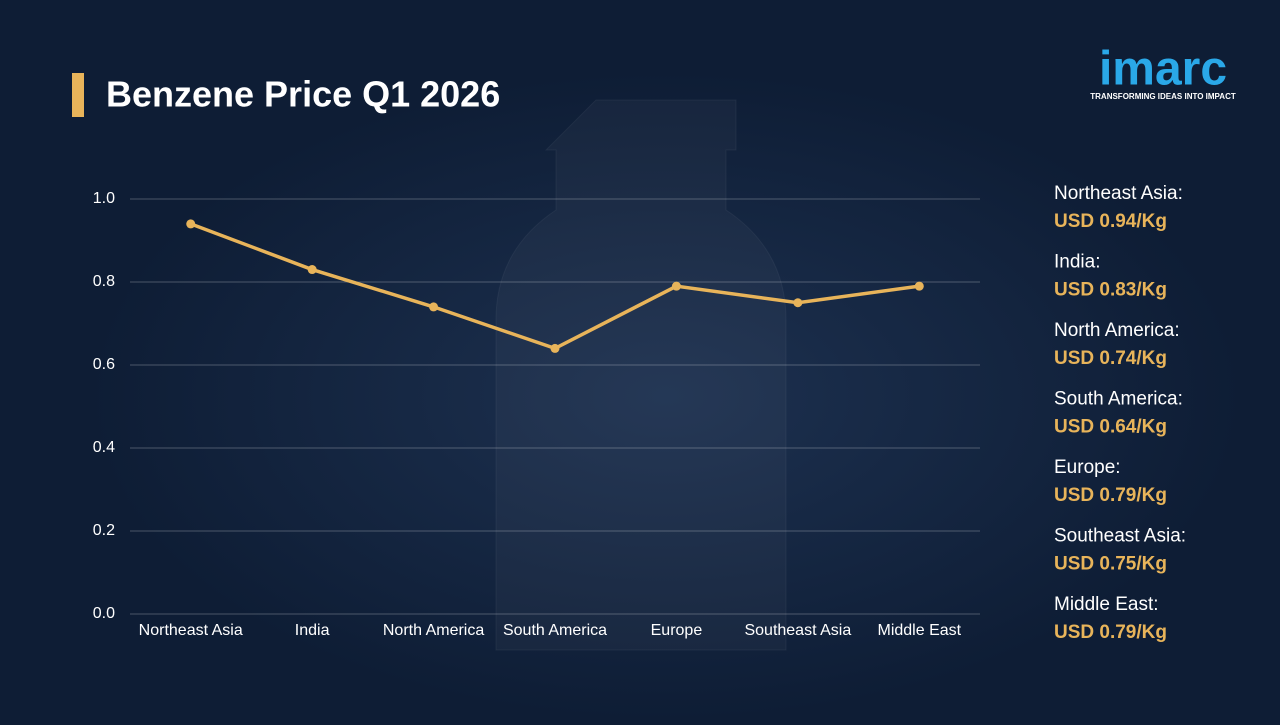 This screenshot has width=1280, height=725. What do you see at coordinates (919, 630) in the screenshot?
I see `x-tick-label: Middle East` at bounding box center [919, 630].